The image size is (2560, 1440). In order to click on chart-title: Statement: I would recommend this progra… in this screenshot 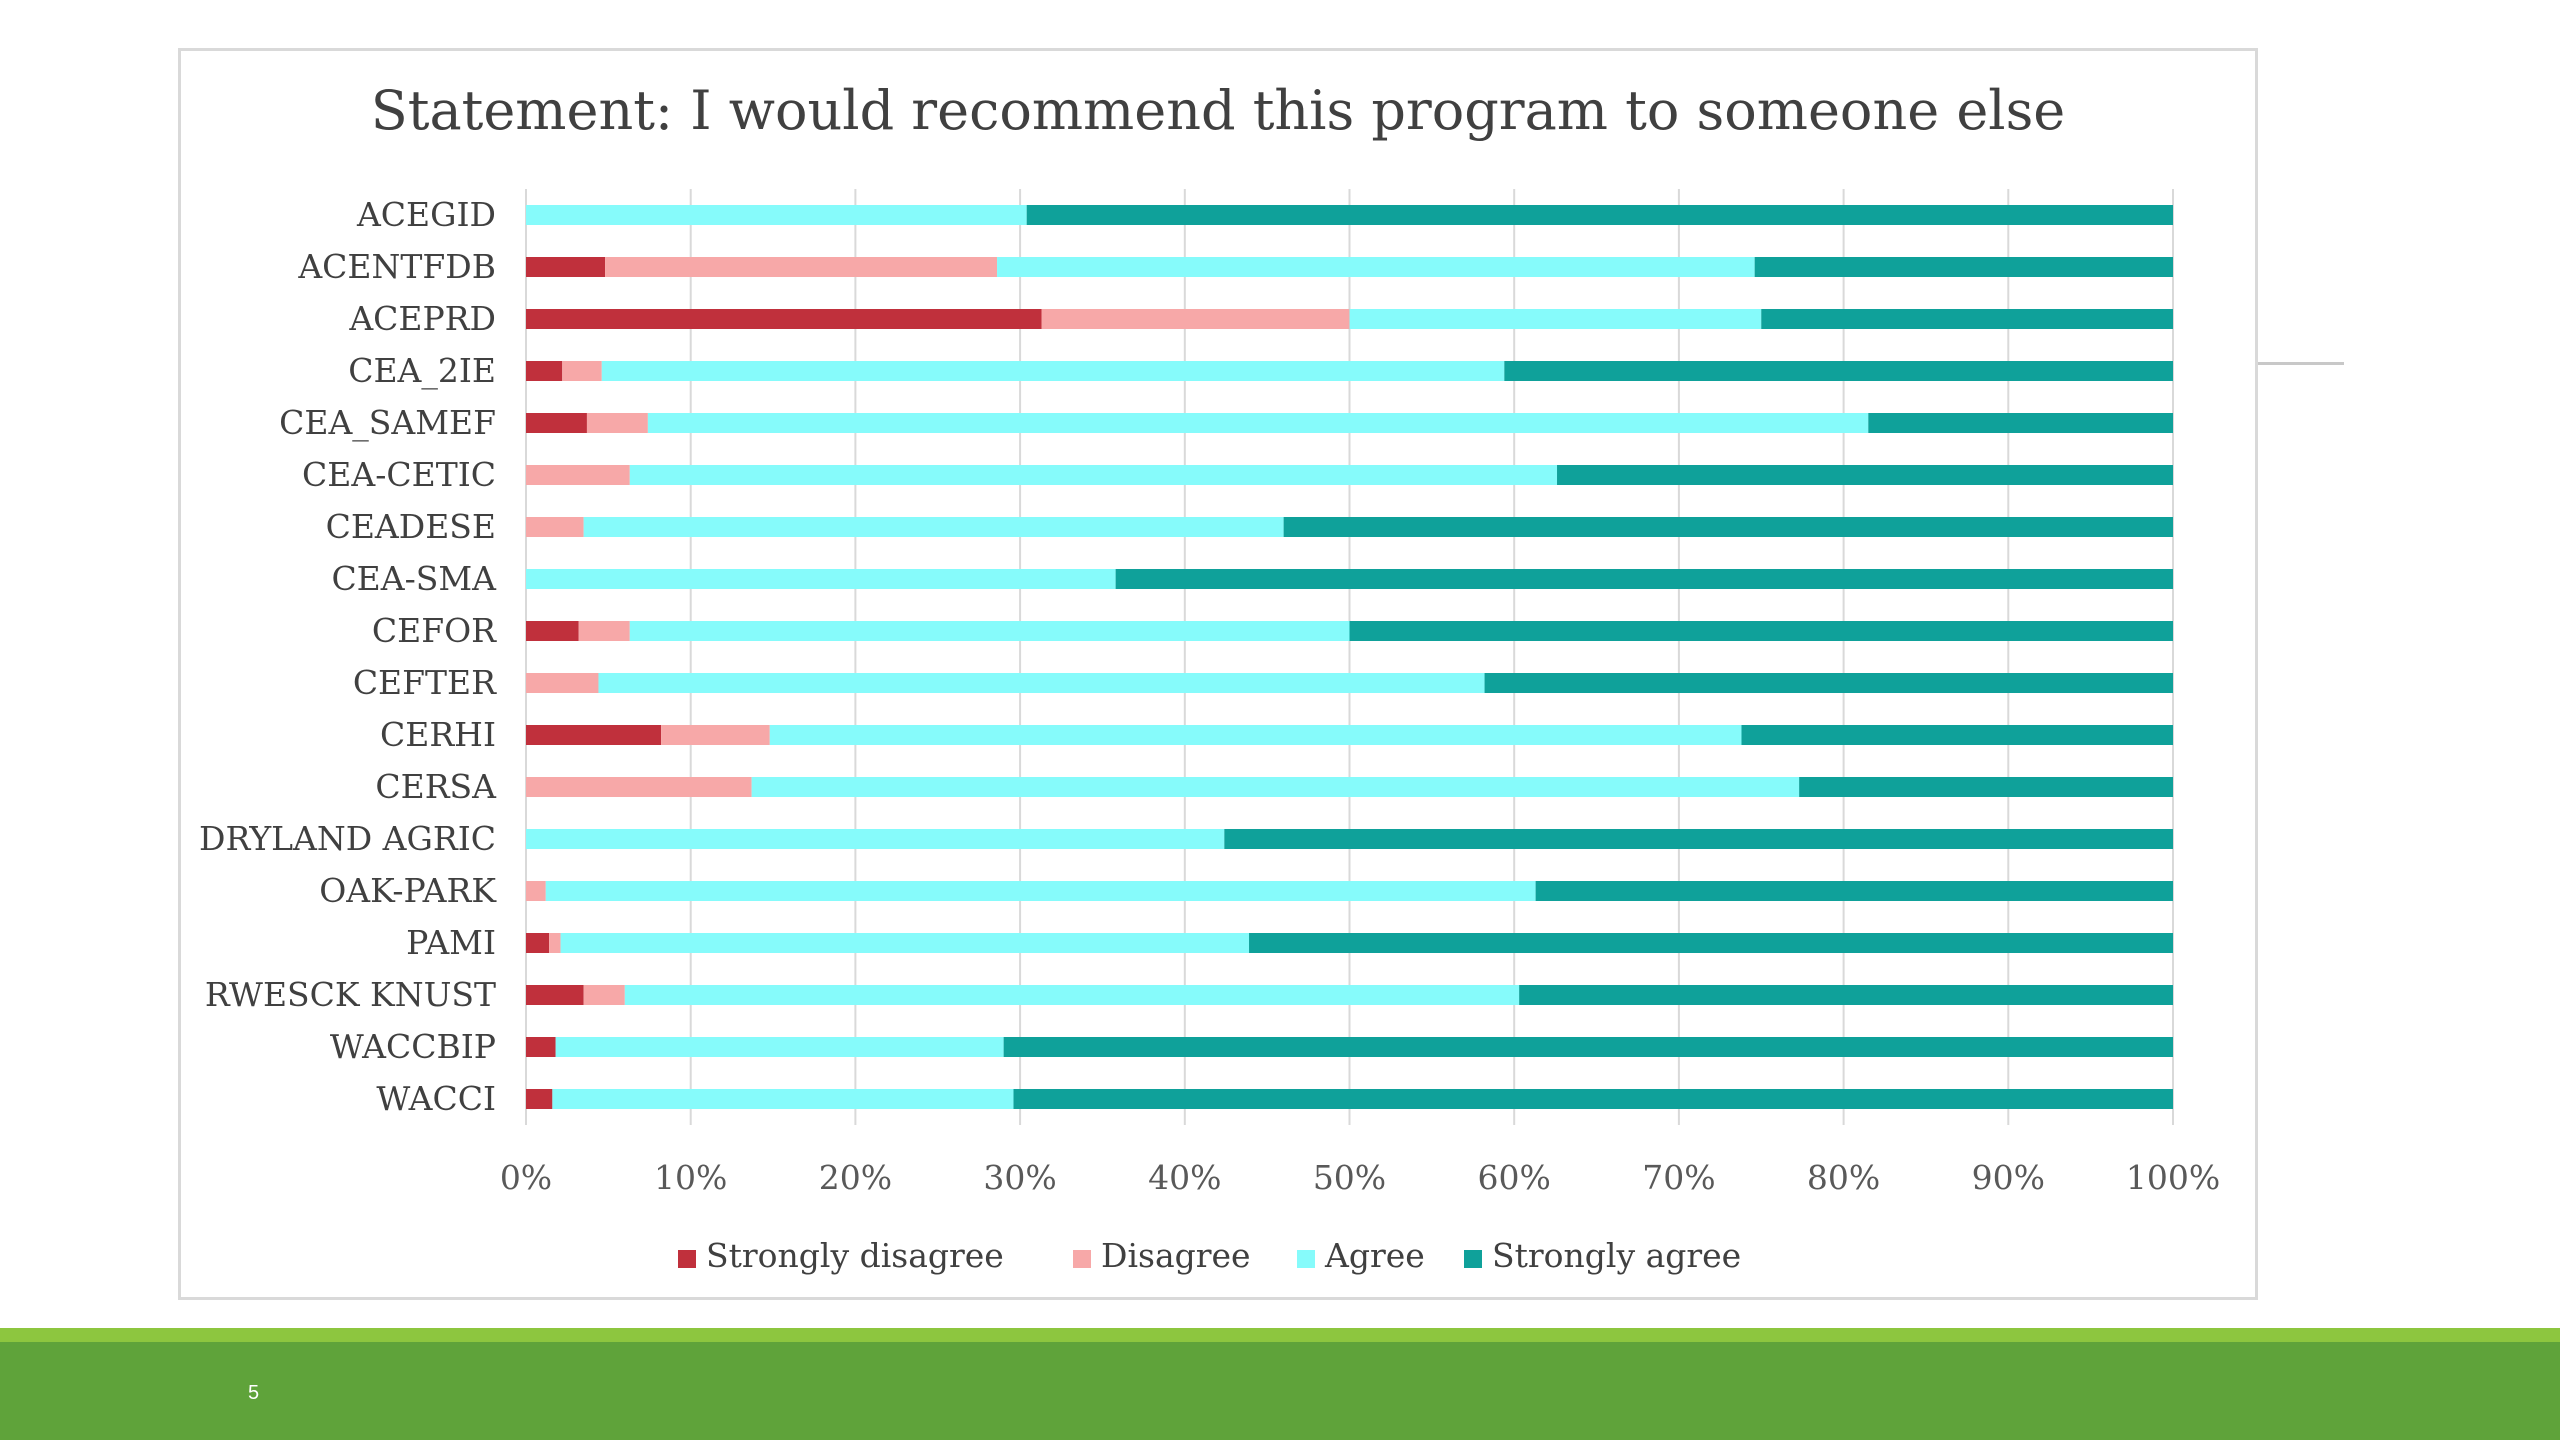, I will do `click(1218, 110)`.